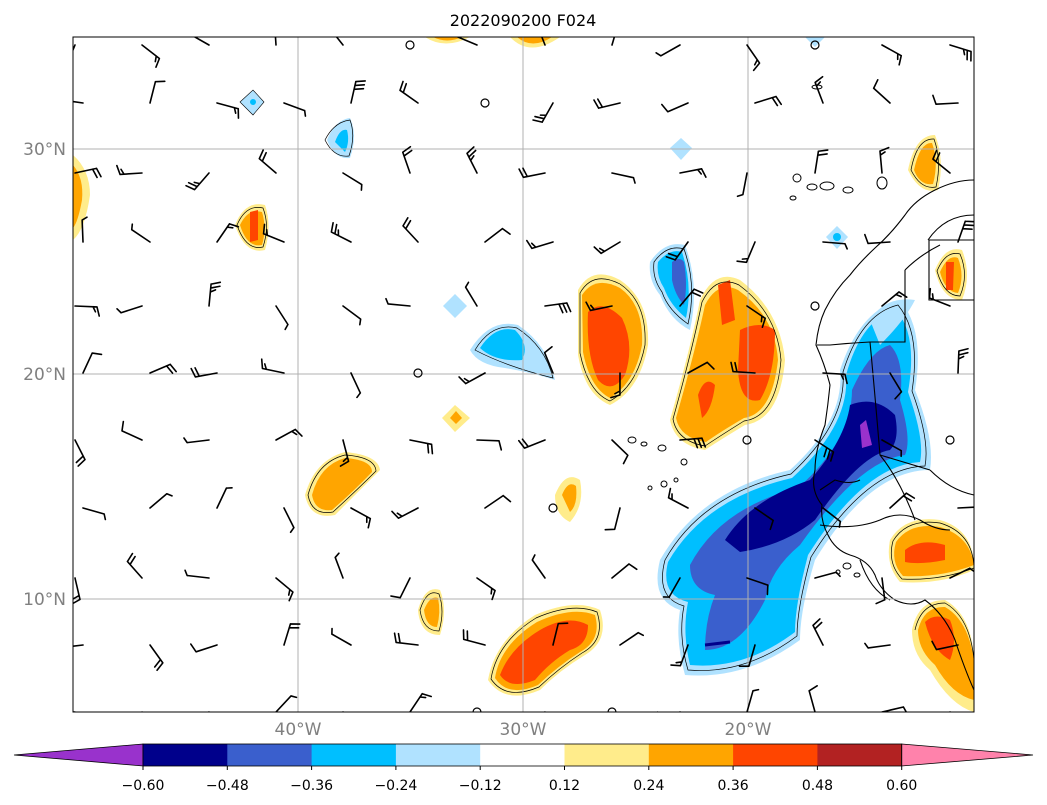  What do you see at coordinates (564, 786) in the screenshot?
I see `colorbar-label: 0.12` at bounding box center [564, 786].